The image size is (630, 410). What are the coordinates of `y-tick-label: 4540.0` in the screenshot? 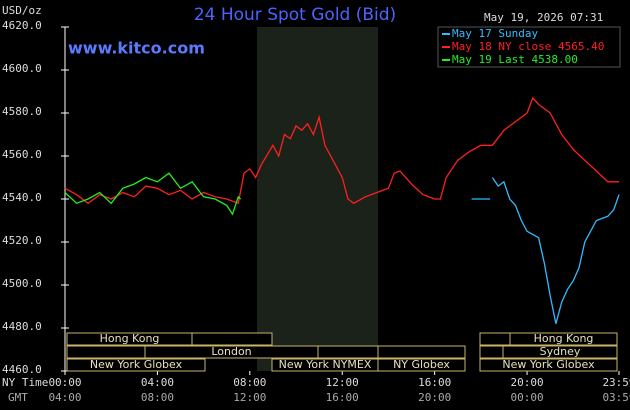 It's located at (22, 197).